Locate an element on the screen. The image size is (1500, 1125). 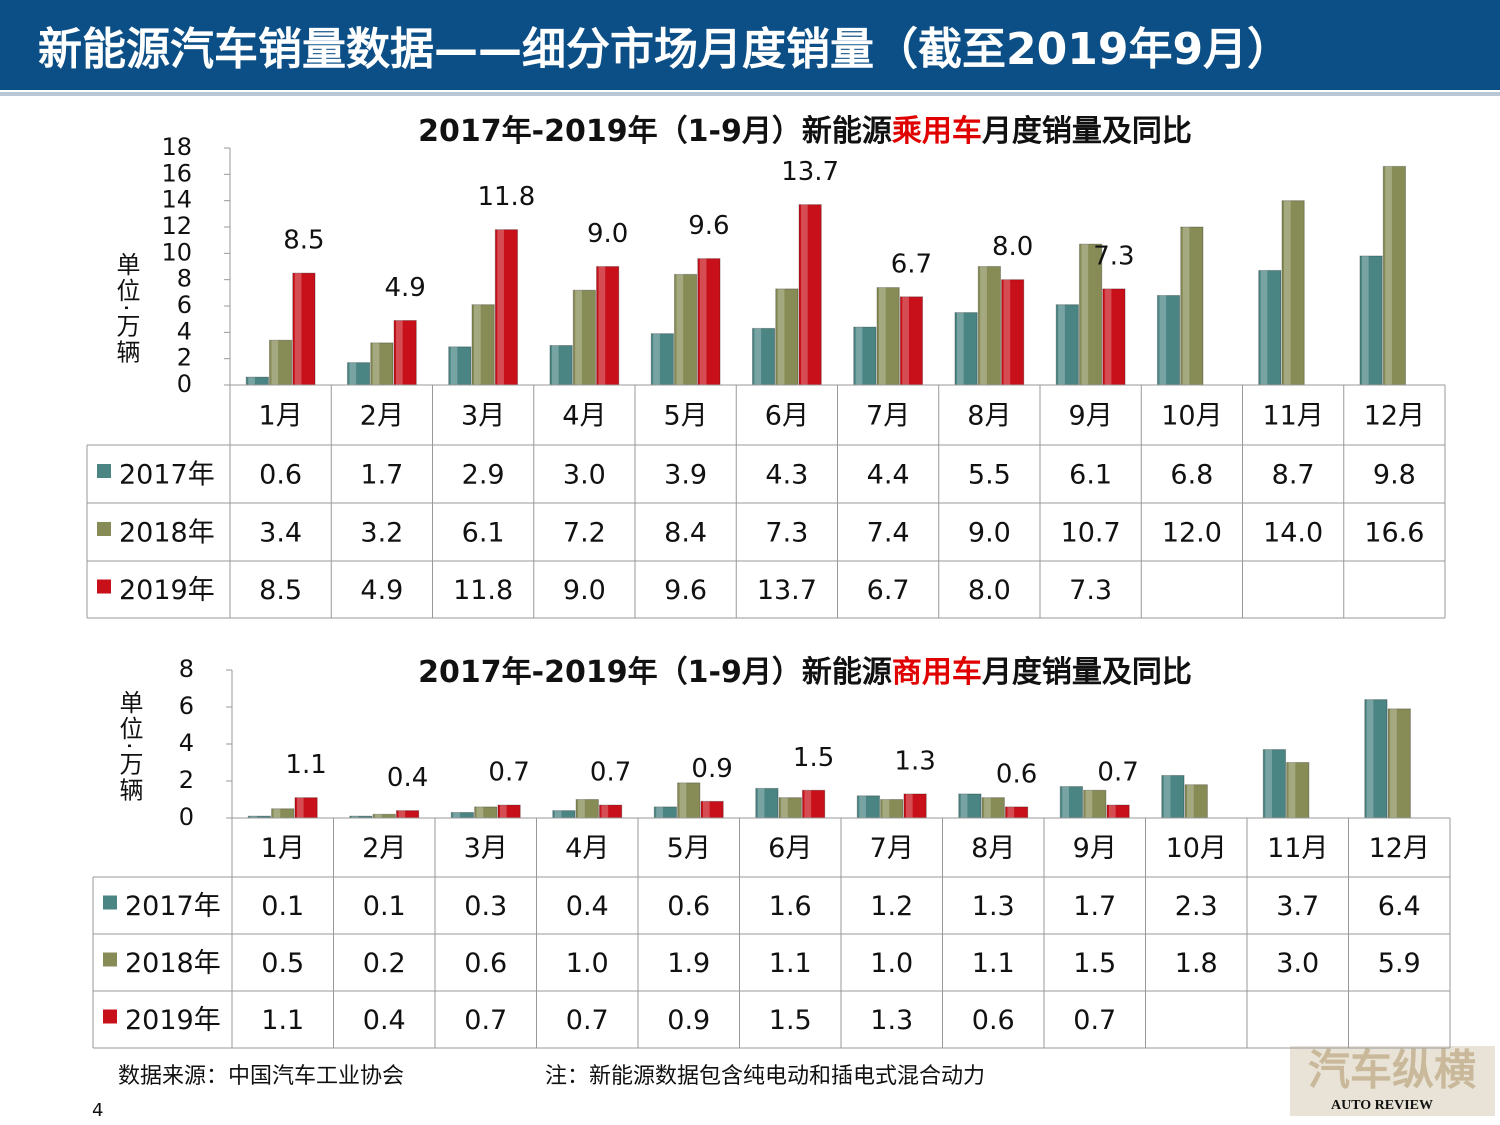
table-cell: 1.7 is located at coordinates (381, 475).